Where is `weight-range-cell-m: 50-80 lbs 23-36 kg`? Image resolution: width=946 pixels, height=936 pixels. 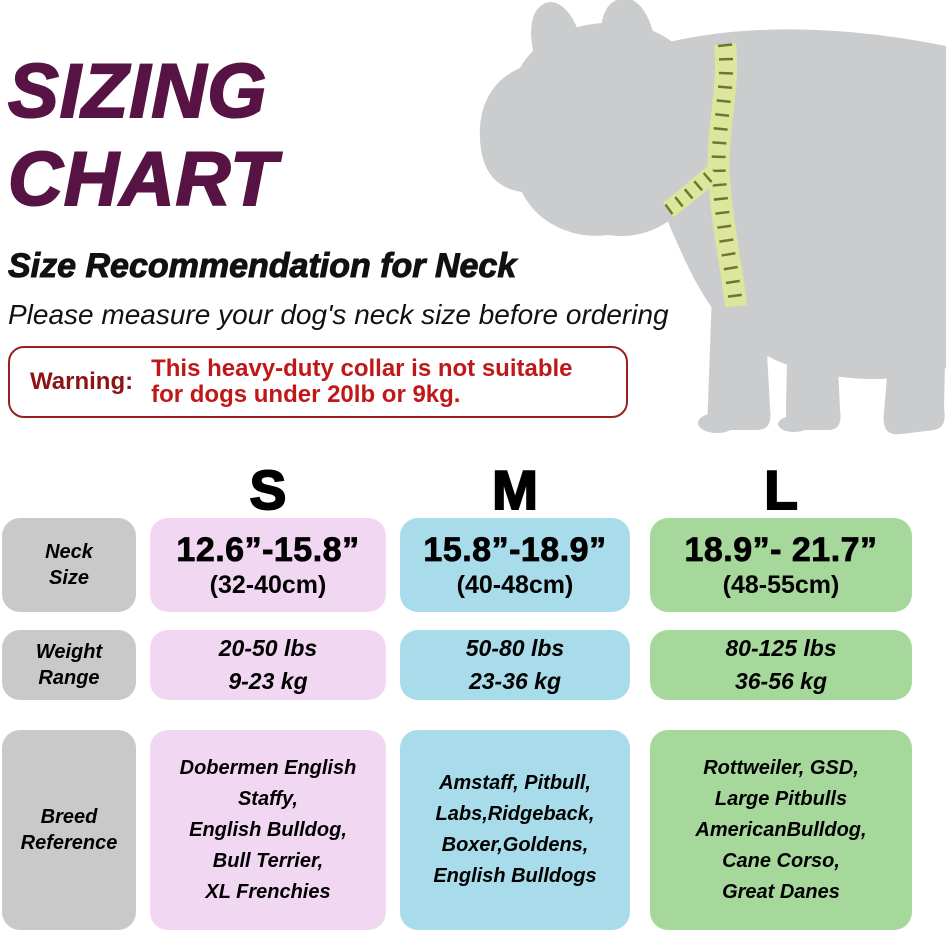 weight-range-cell-m: 50-80 lbs 23-36 kg is located at coordinates (515, 665).